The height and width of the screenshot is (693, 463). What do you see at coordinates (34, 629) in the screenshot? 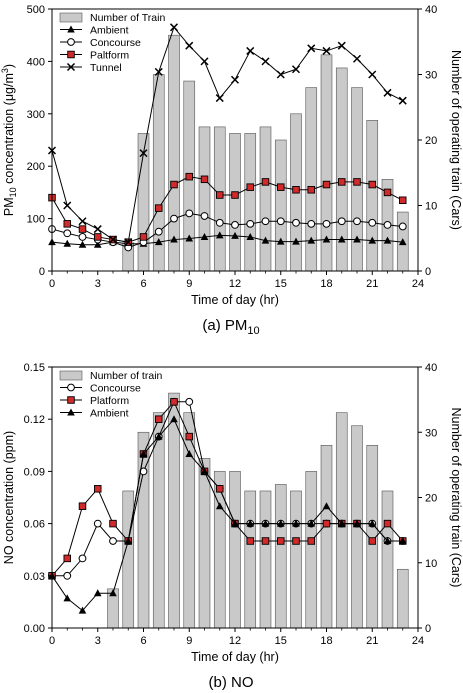
I see `y-left-tick-label: 0.00` at bounding box center [34, 629].